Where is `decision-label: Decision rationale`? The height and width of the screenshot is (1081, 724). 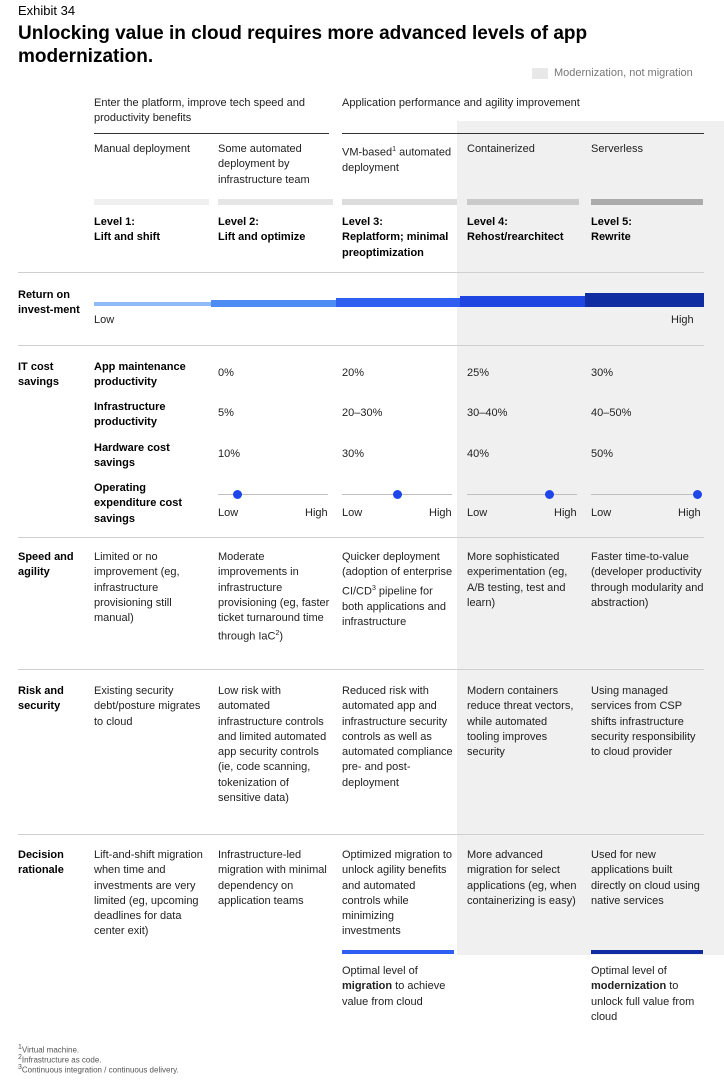 decision-label: Decision rationale is located at coordinates (41, 863).